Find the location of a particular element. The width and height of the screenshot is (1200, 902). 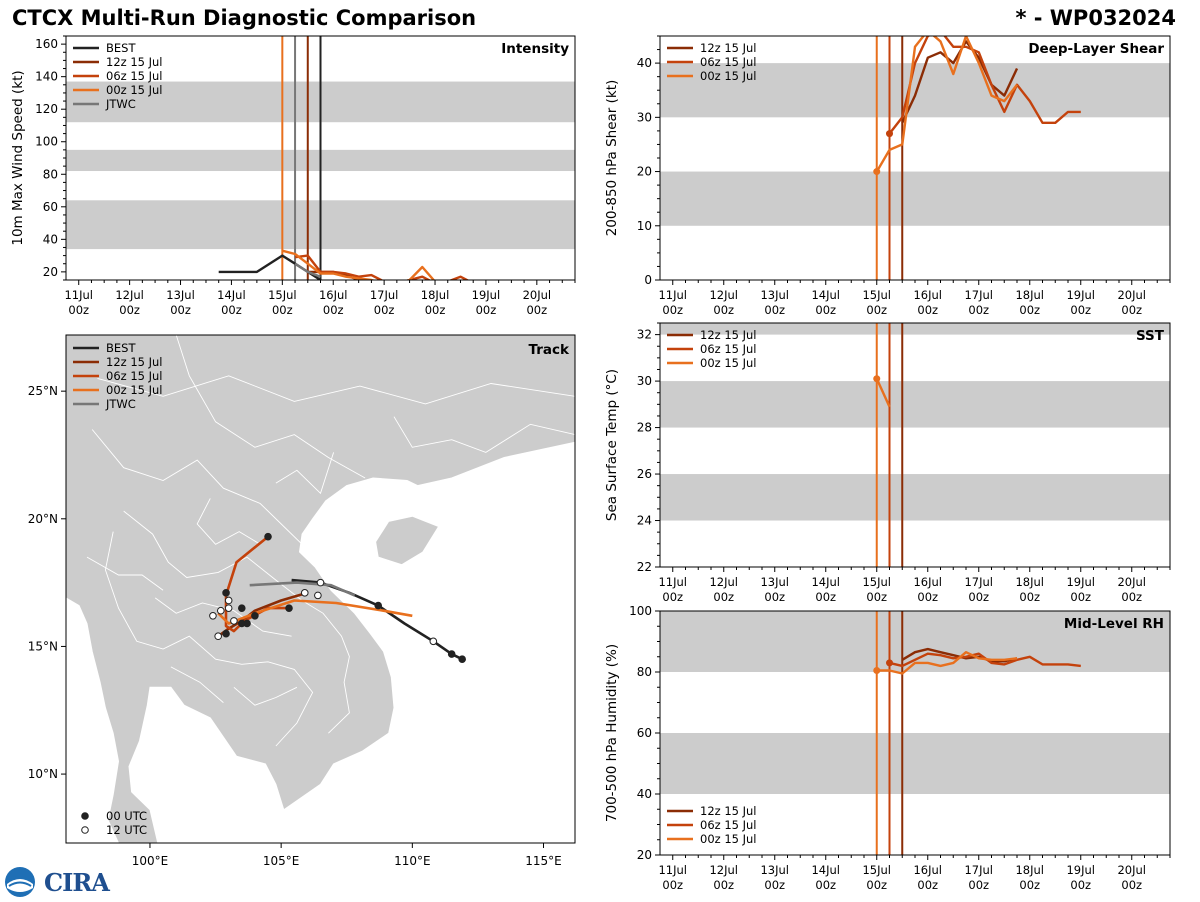

y-tick-label: 24 is located at coordinates (644, 521).